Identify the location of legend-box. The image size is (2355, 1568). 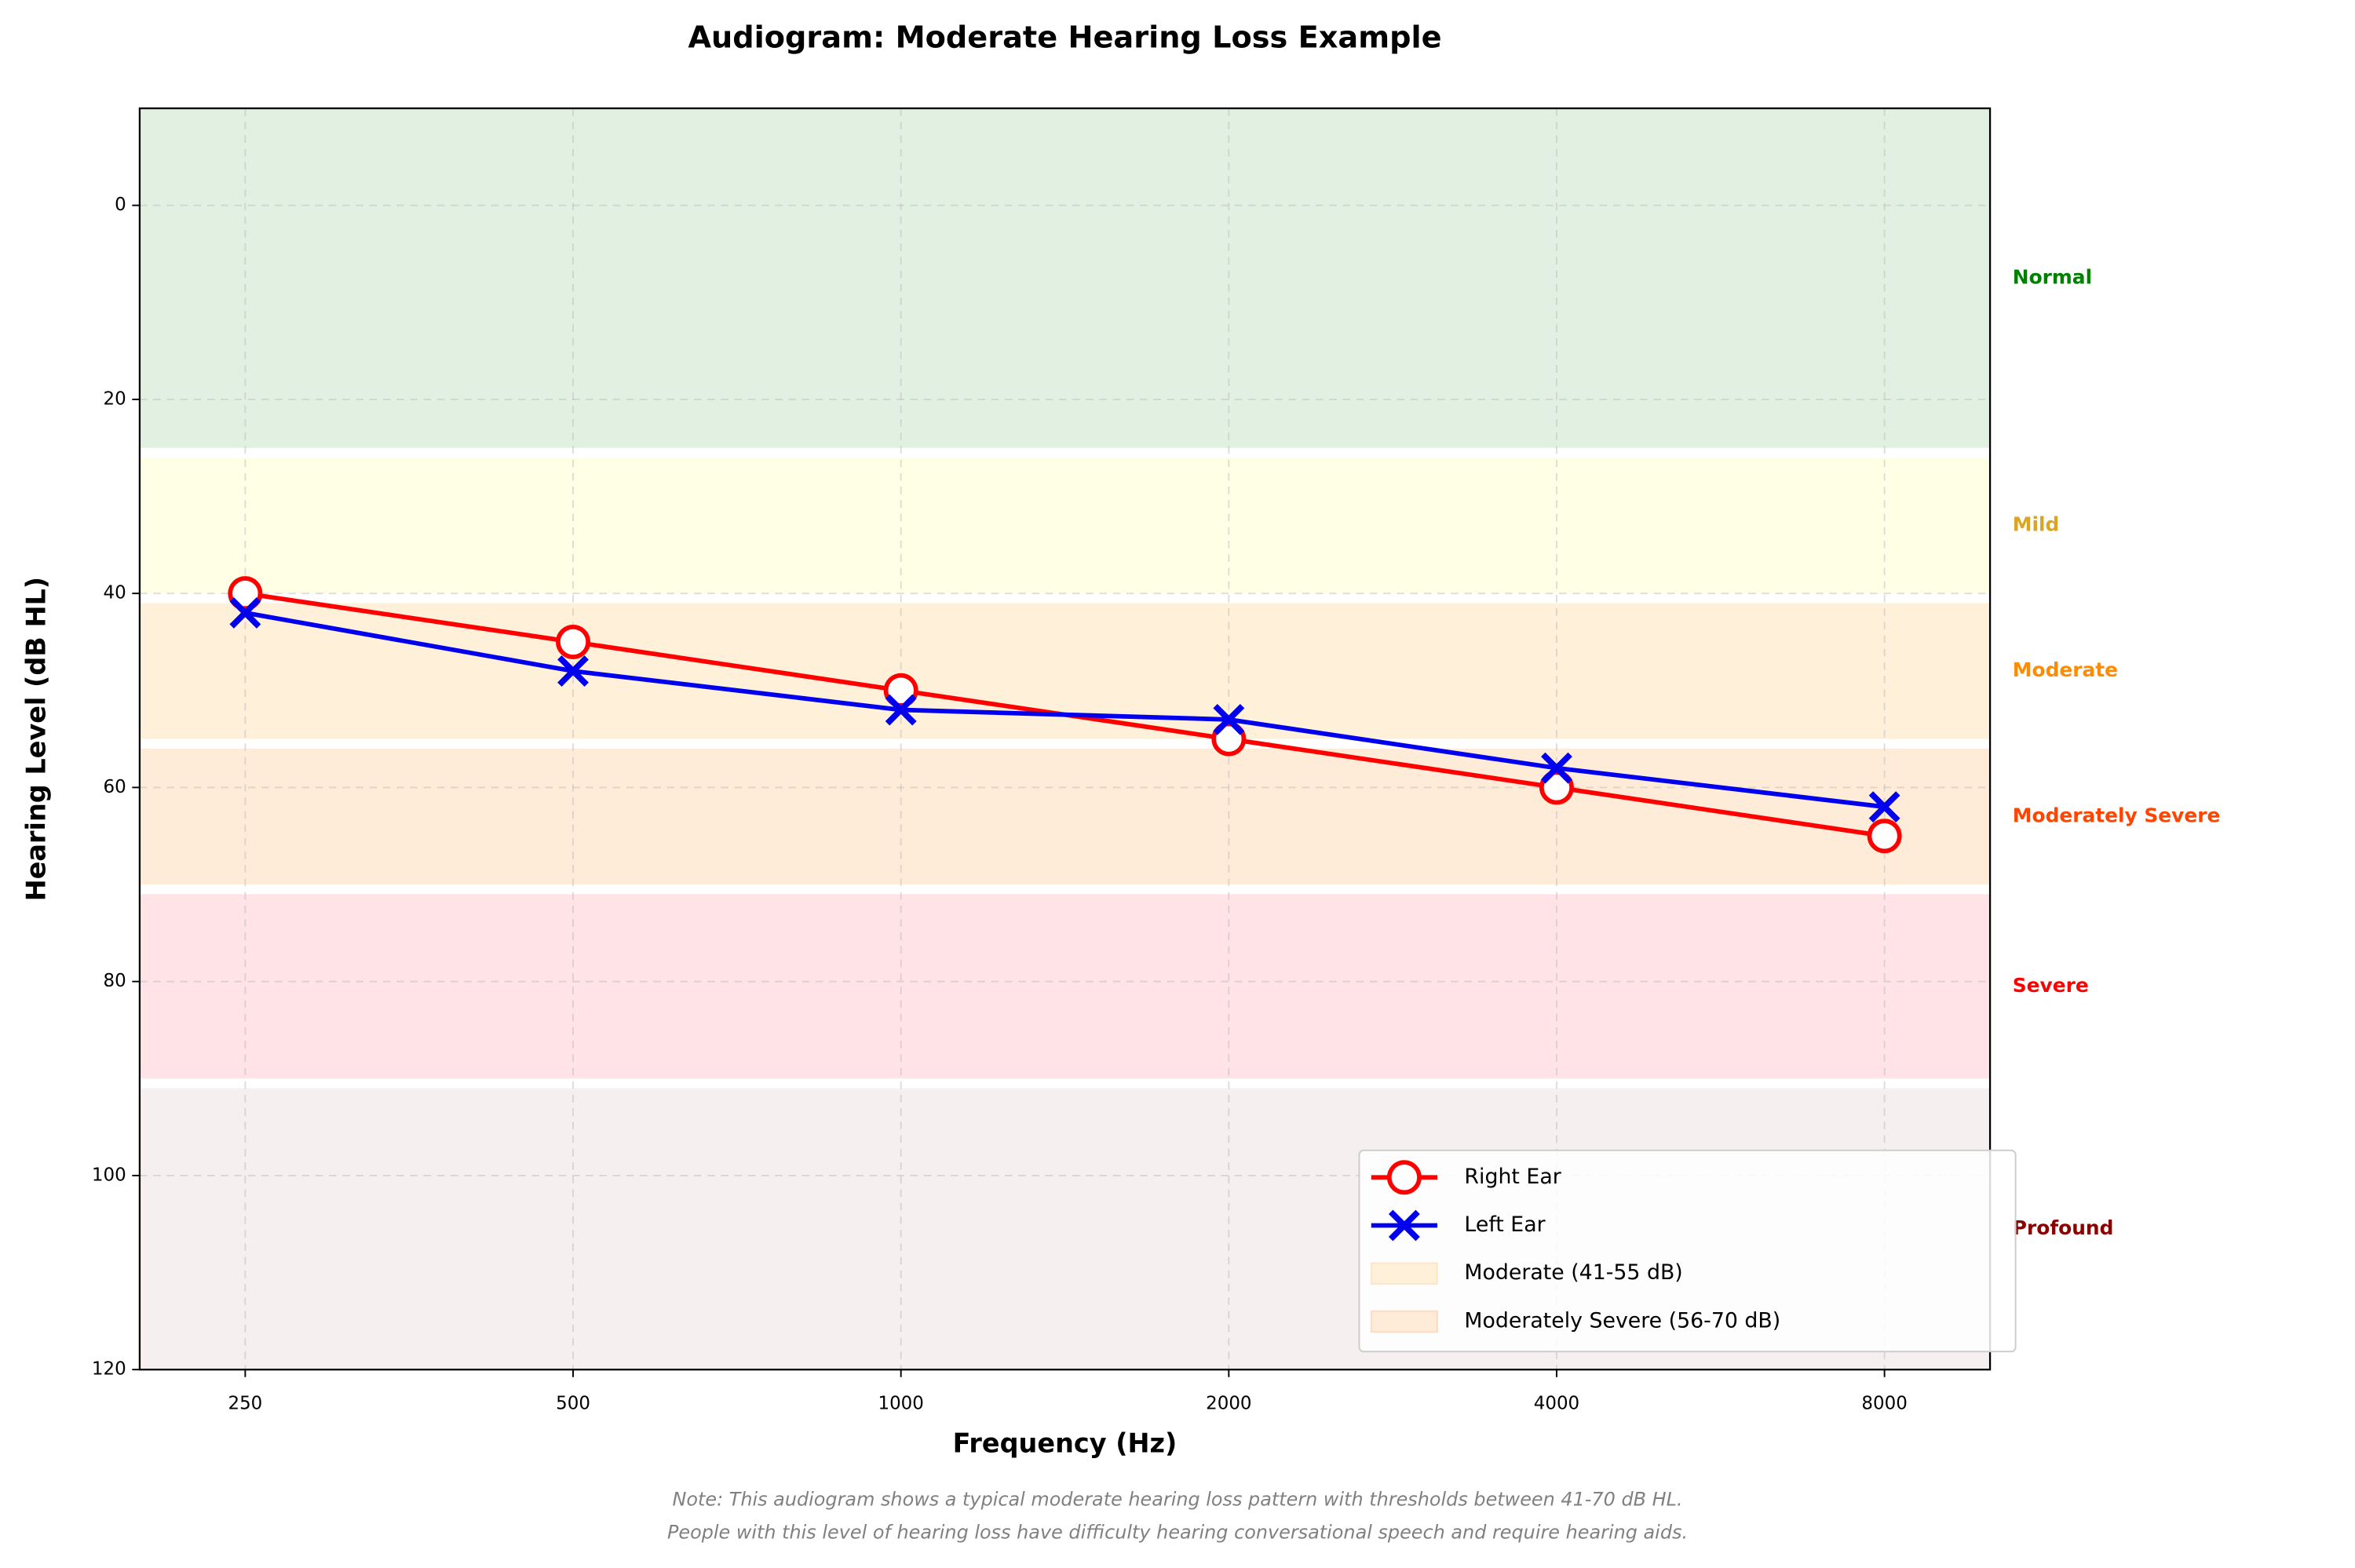
(1687, 1251).